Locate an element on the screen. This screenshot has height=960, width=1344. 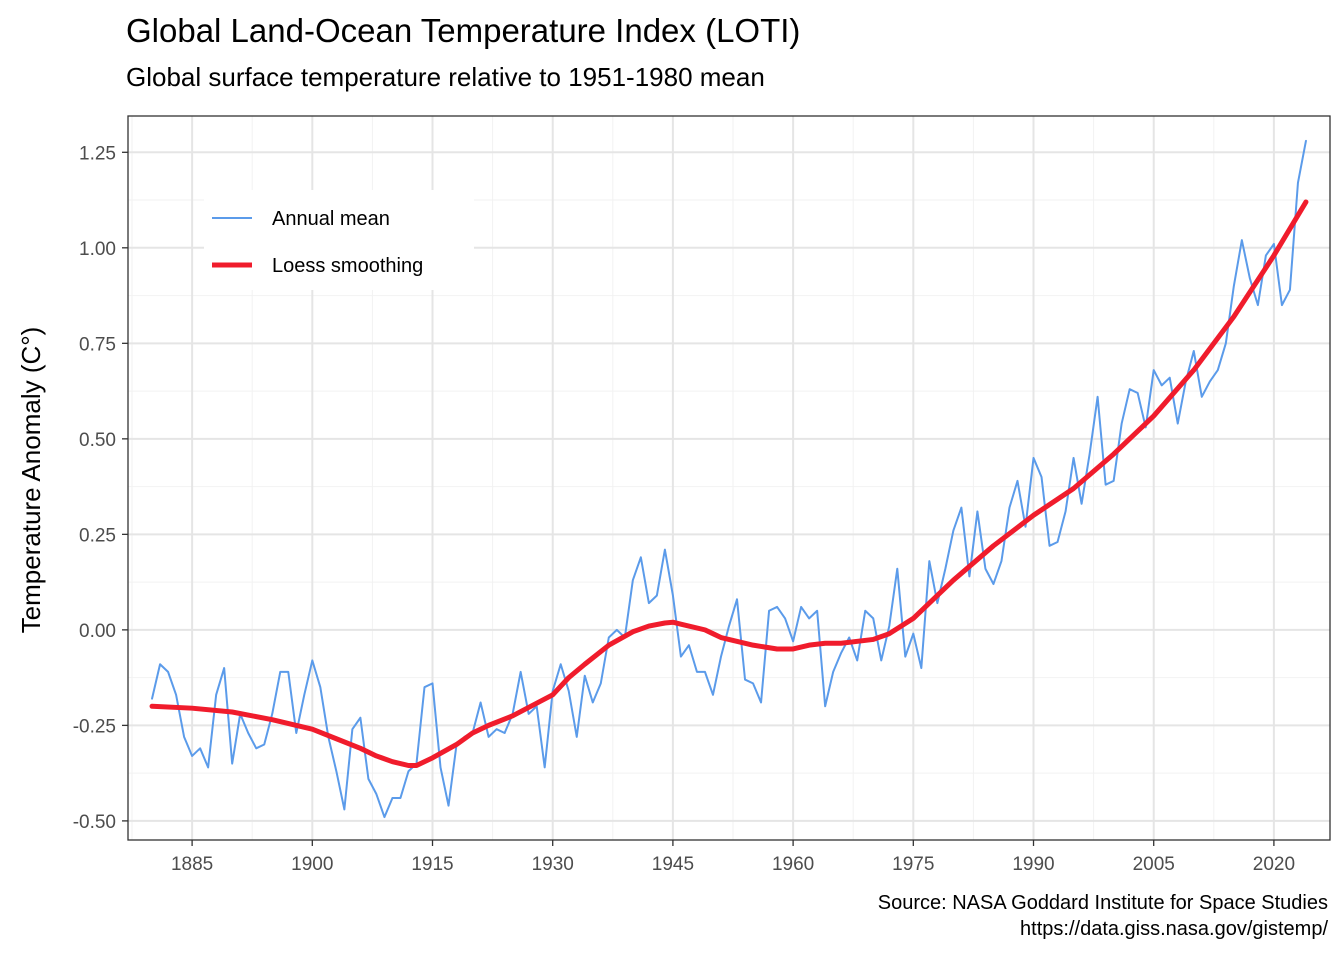
source-url: https://data.giss.nasa.gov/gistemp/ is located at coordinates (1174, 929).